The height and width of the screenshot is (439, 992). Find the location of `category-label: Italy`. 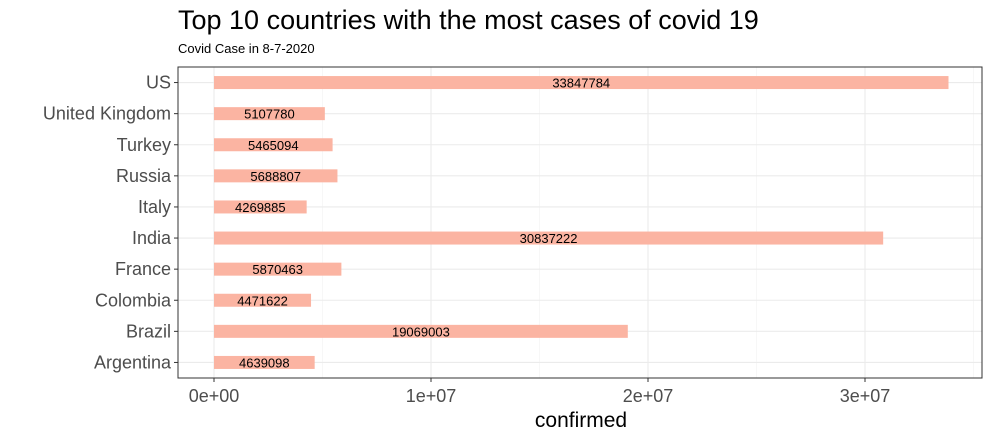

category-label: Italy is located at coordinates (154, 207).